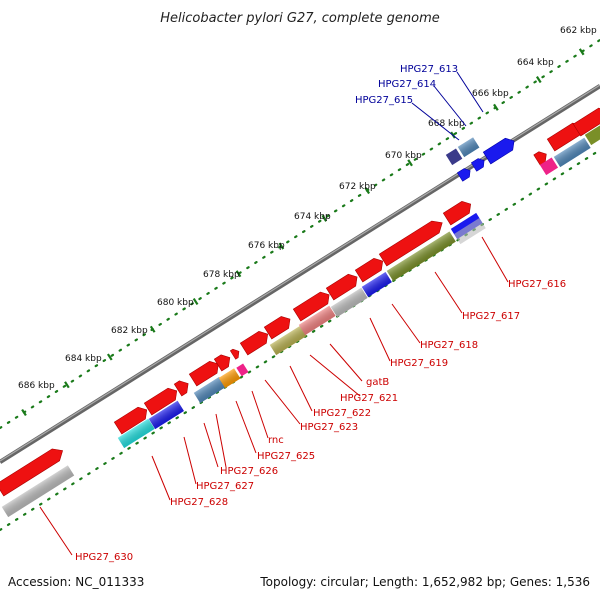  I want to click on gene-label-hpg27-617: HPG27_617, so click(491, 316).